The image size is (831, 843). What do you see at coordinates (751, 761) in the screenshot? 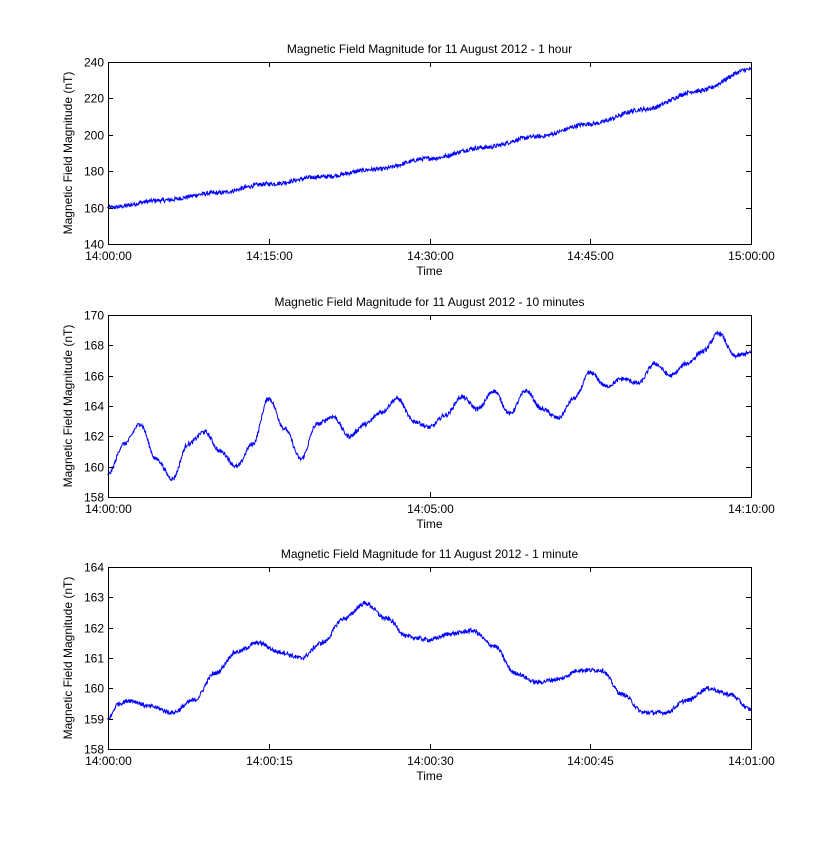
I see `x-tick-label: 14:01:00` at bounding box center [751, 761].